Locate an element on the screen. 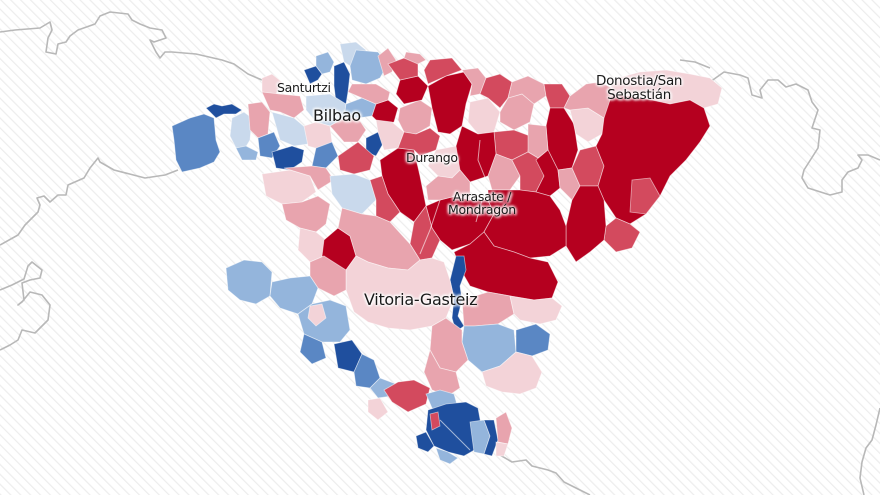 This screenshot has width=880, height=495. label-bilbao: Bilbao is located at coordinates (337, 115).